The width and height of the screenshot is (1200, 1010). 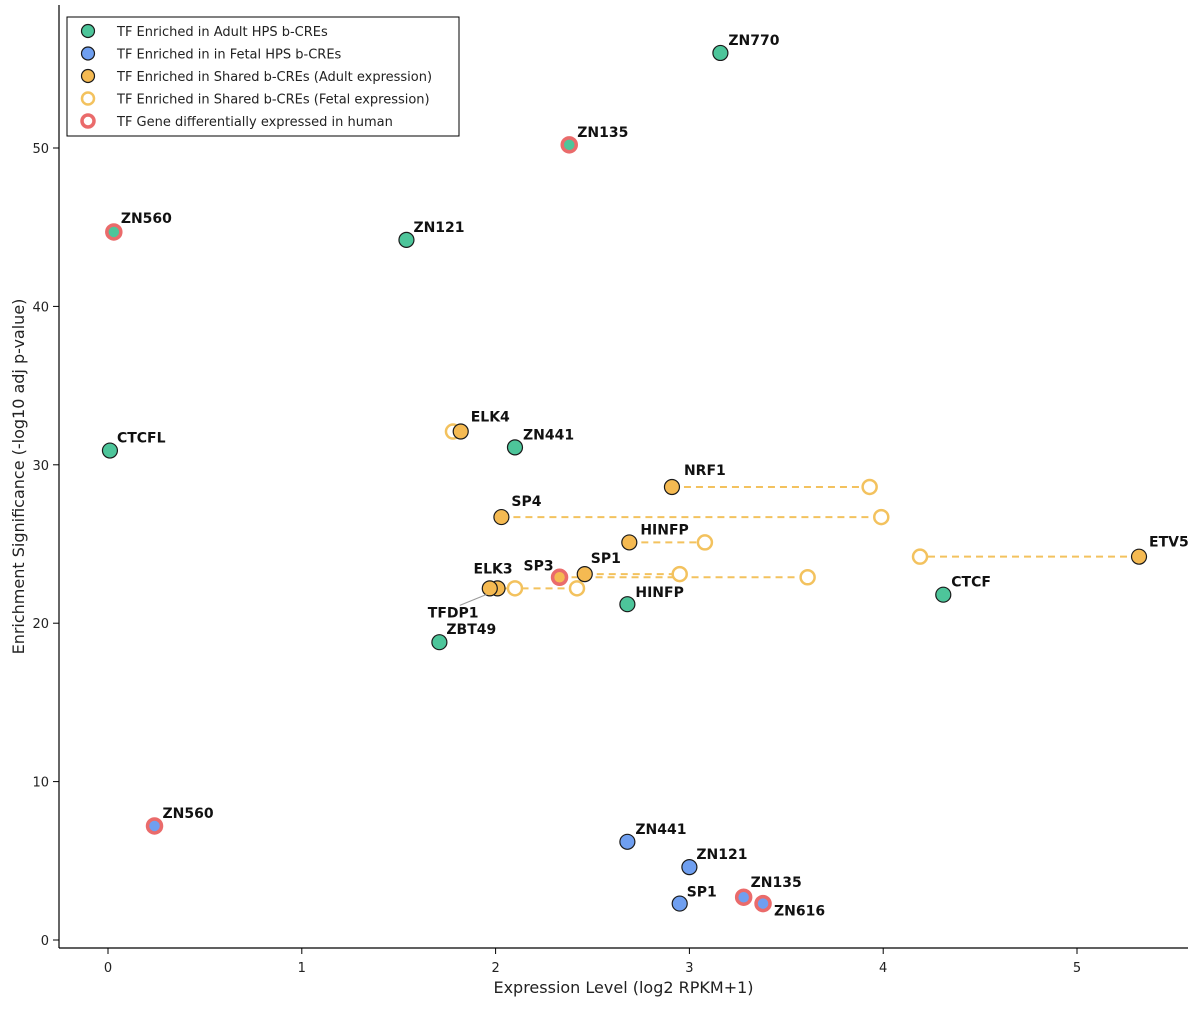 I want to click on legend-marker-fetal, so click(x=88, y=53).